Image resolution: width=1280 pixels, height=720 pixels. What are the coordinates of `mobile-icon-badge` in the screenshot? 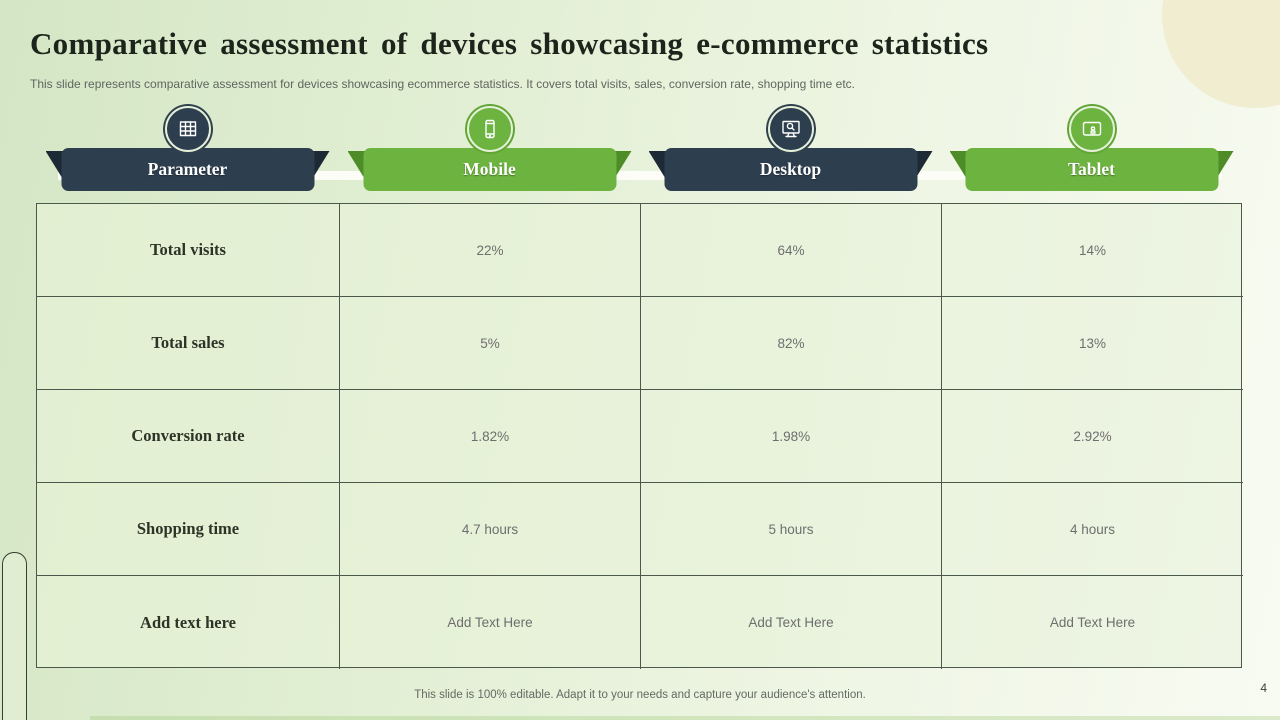 It's located at (489, 129).